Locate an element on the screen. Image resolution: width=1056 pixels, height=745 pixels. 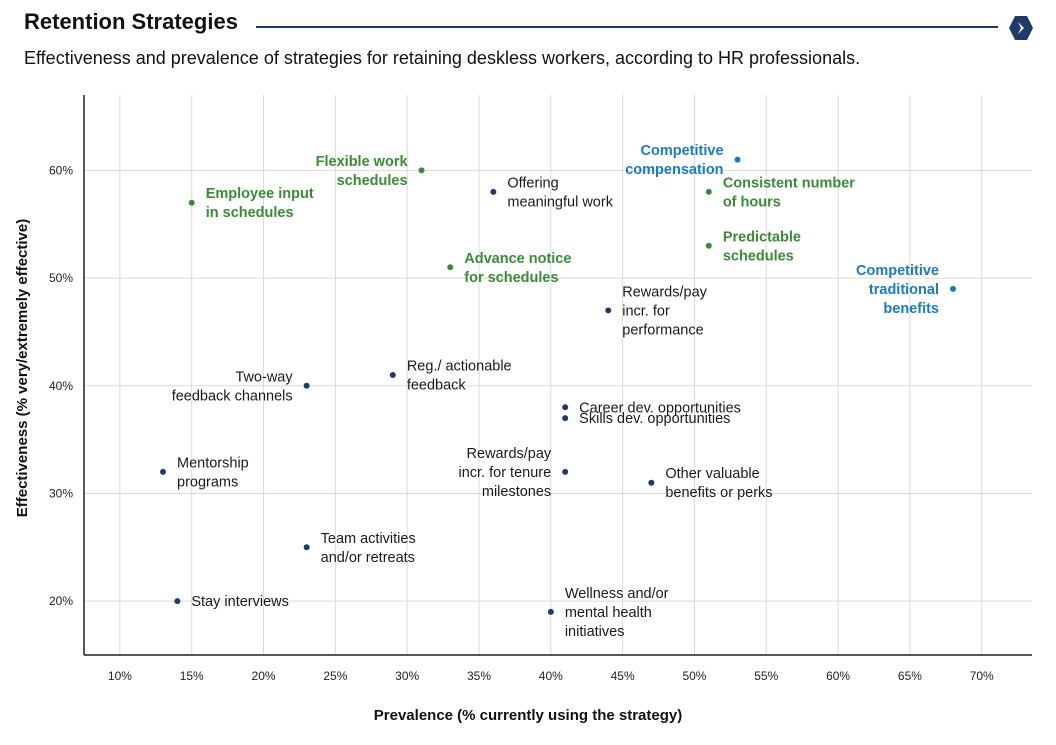
point-label: Wellness and/or is located at coordinates (617, 594).